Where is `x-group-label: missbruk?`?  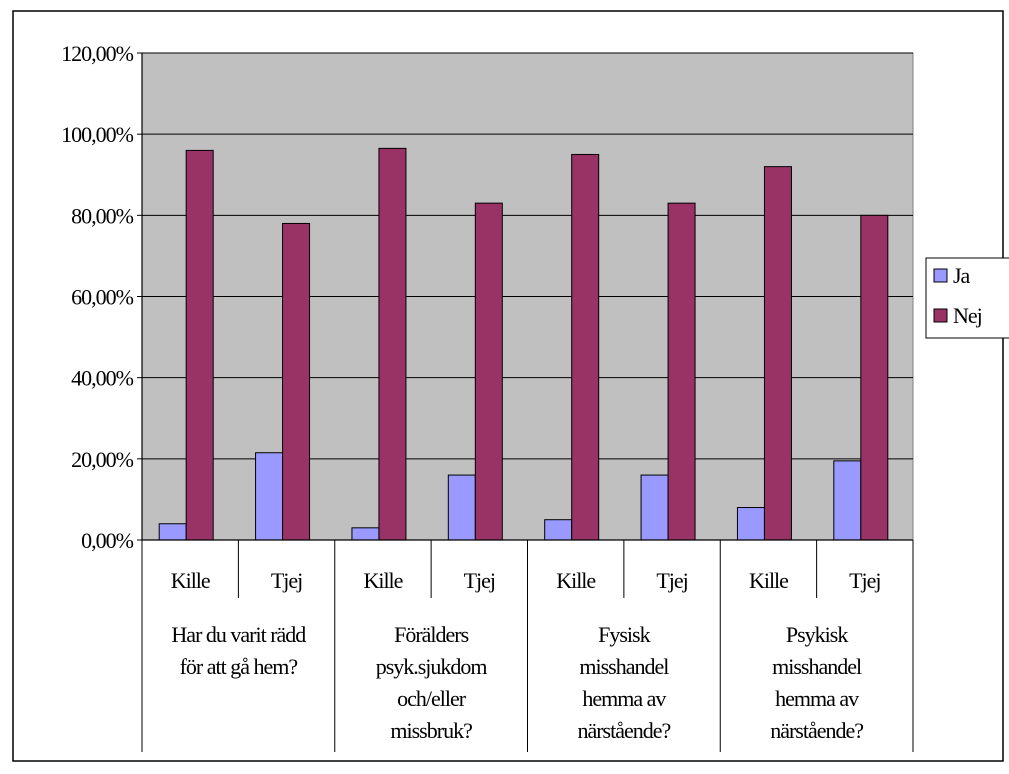 x-group-label: missbruk? is located at coordinates (431, 730).